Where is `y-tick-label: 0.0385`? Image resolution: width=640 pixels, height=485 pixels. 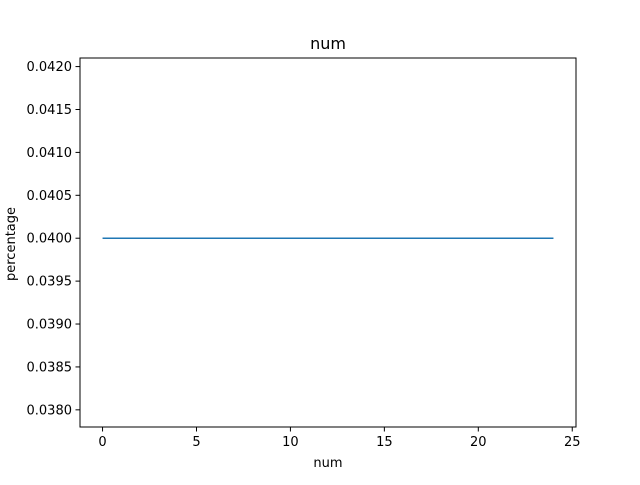
y-tick-label: 0.0385 is located at coordinates (50, 367).